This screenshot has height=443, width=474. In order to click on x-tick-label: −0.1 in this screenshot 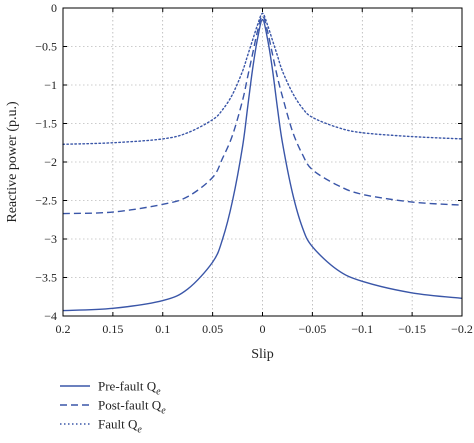, I will do `click(362, 329)`.